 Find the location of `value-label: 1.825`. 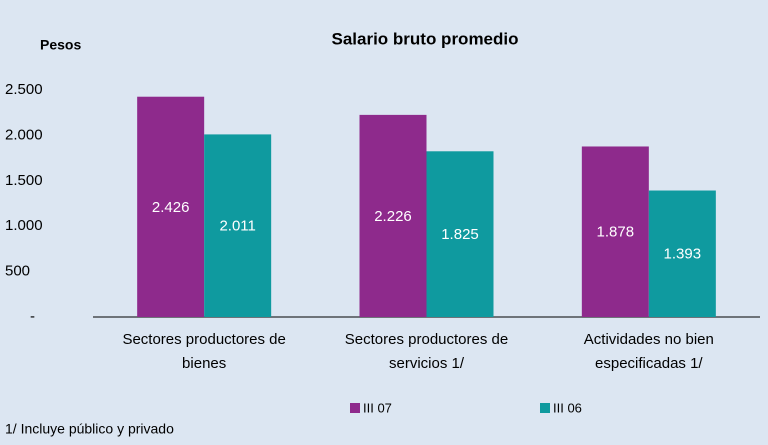

value-label: 1.825 is located at coordinates (460, 234).